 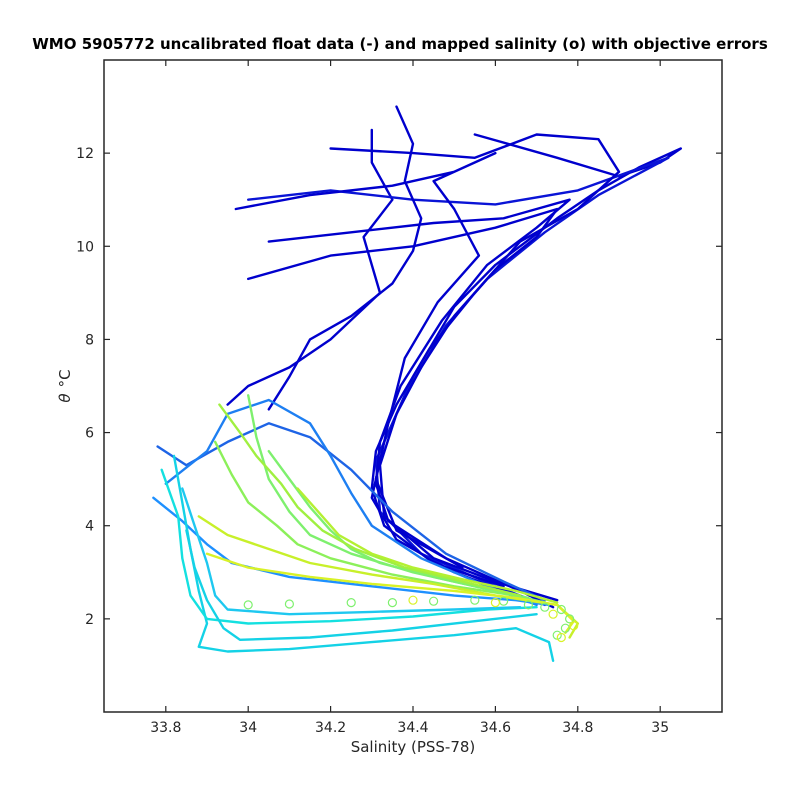 What do you see at coordinates (89, 527) in the screenshot?
I see `y-tick-label: 4` at bounding box center [89, 527].